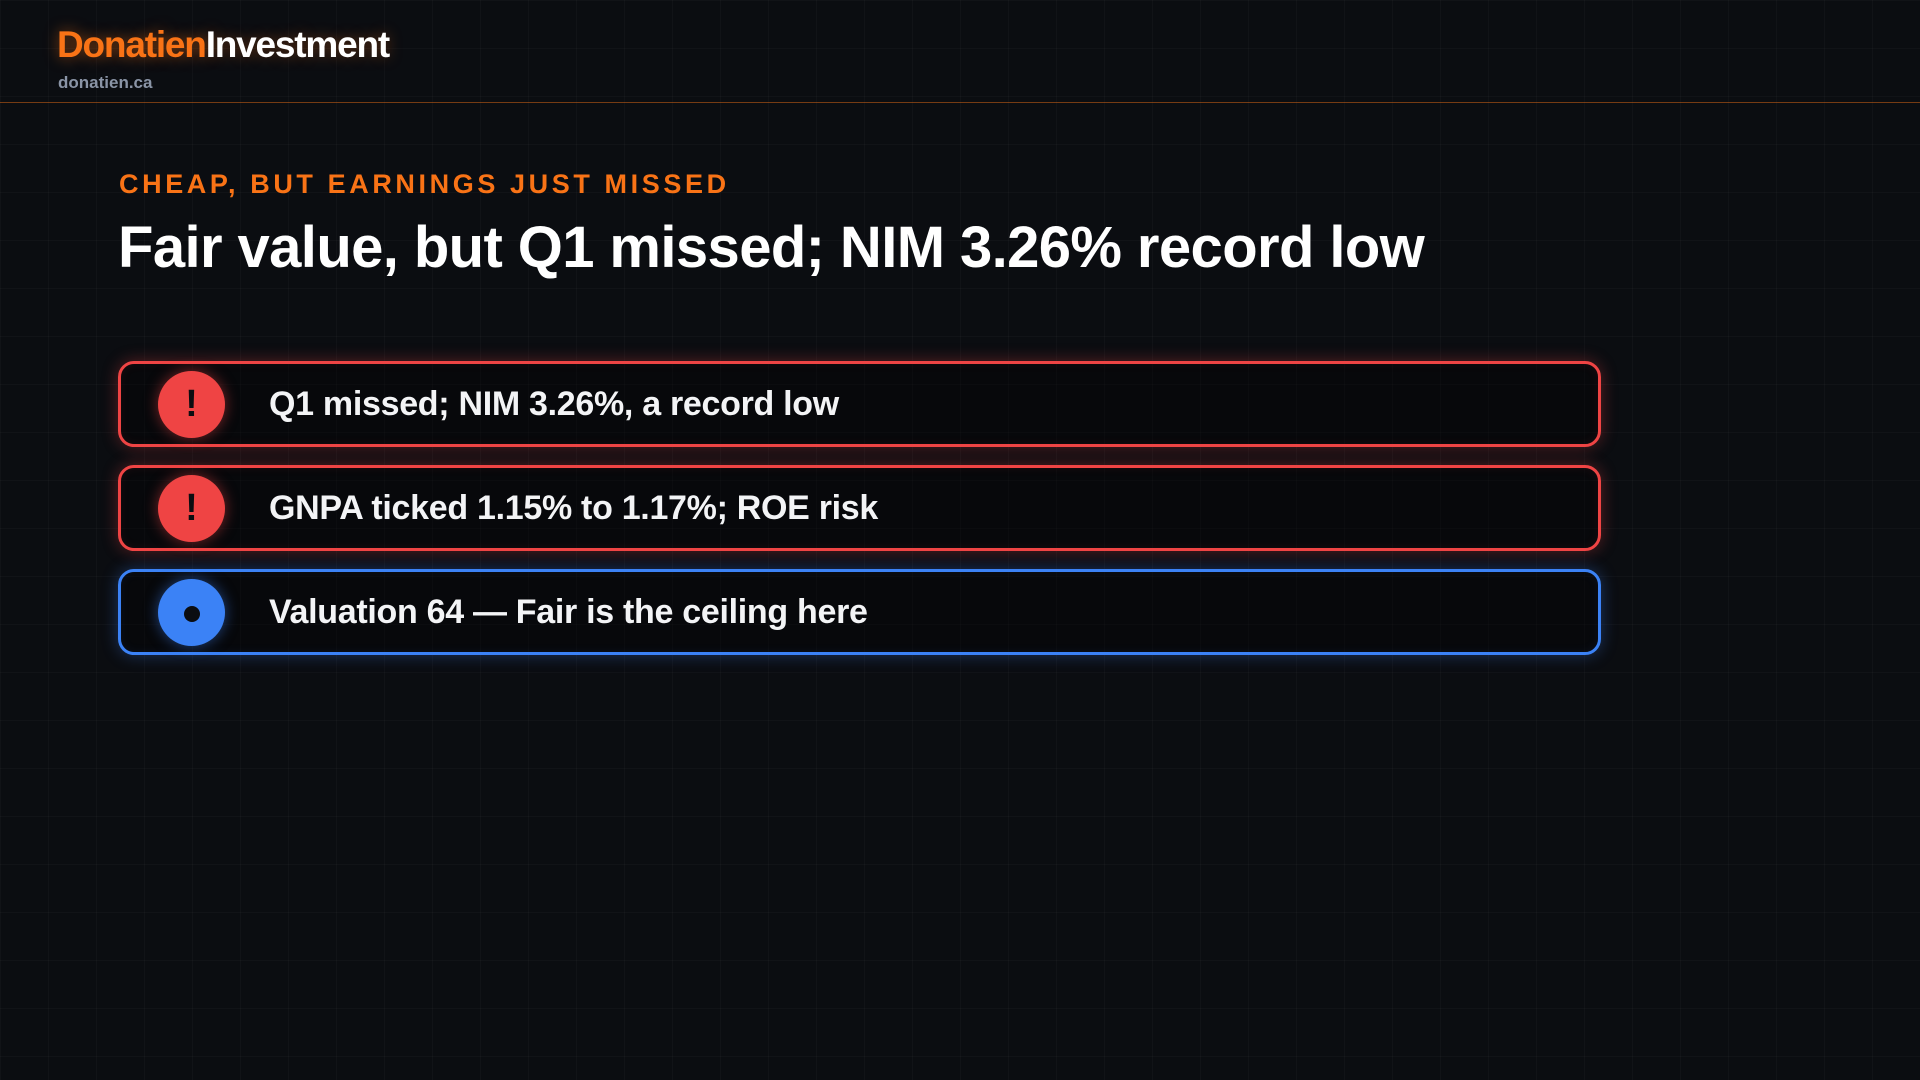 The height and width of the screenshot is (1080, 1920). Describe the element at coordinates (859, 404) in the screenshot. I see `point-card-warning: ! Q1 missed; NIM 3.26%, a record low` at that location.